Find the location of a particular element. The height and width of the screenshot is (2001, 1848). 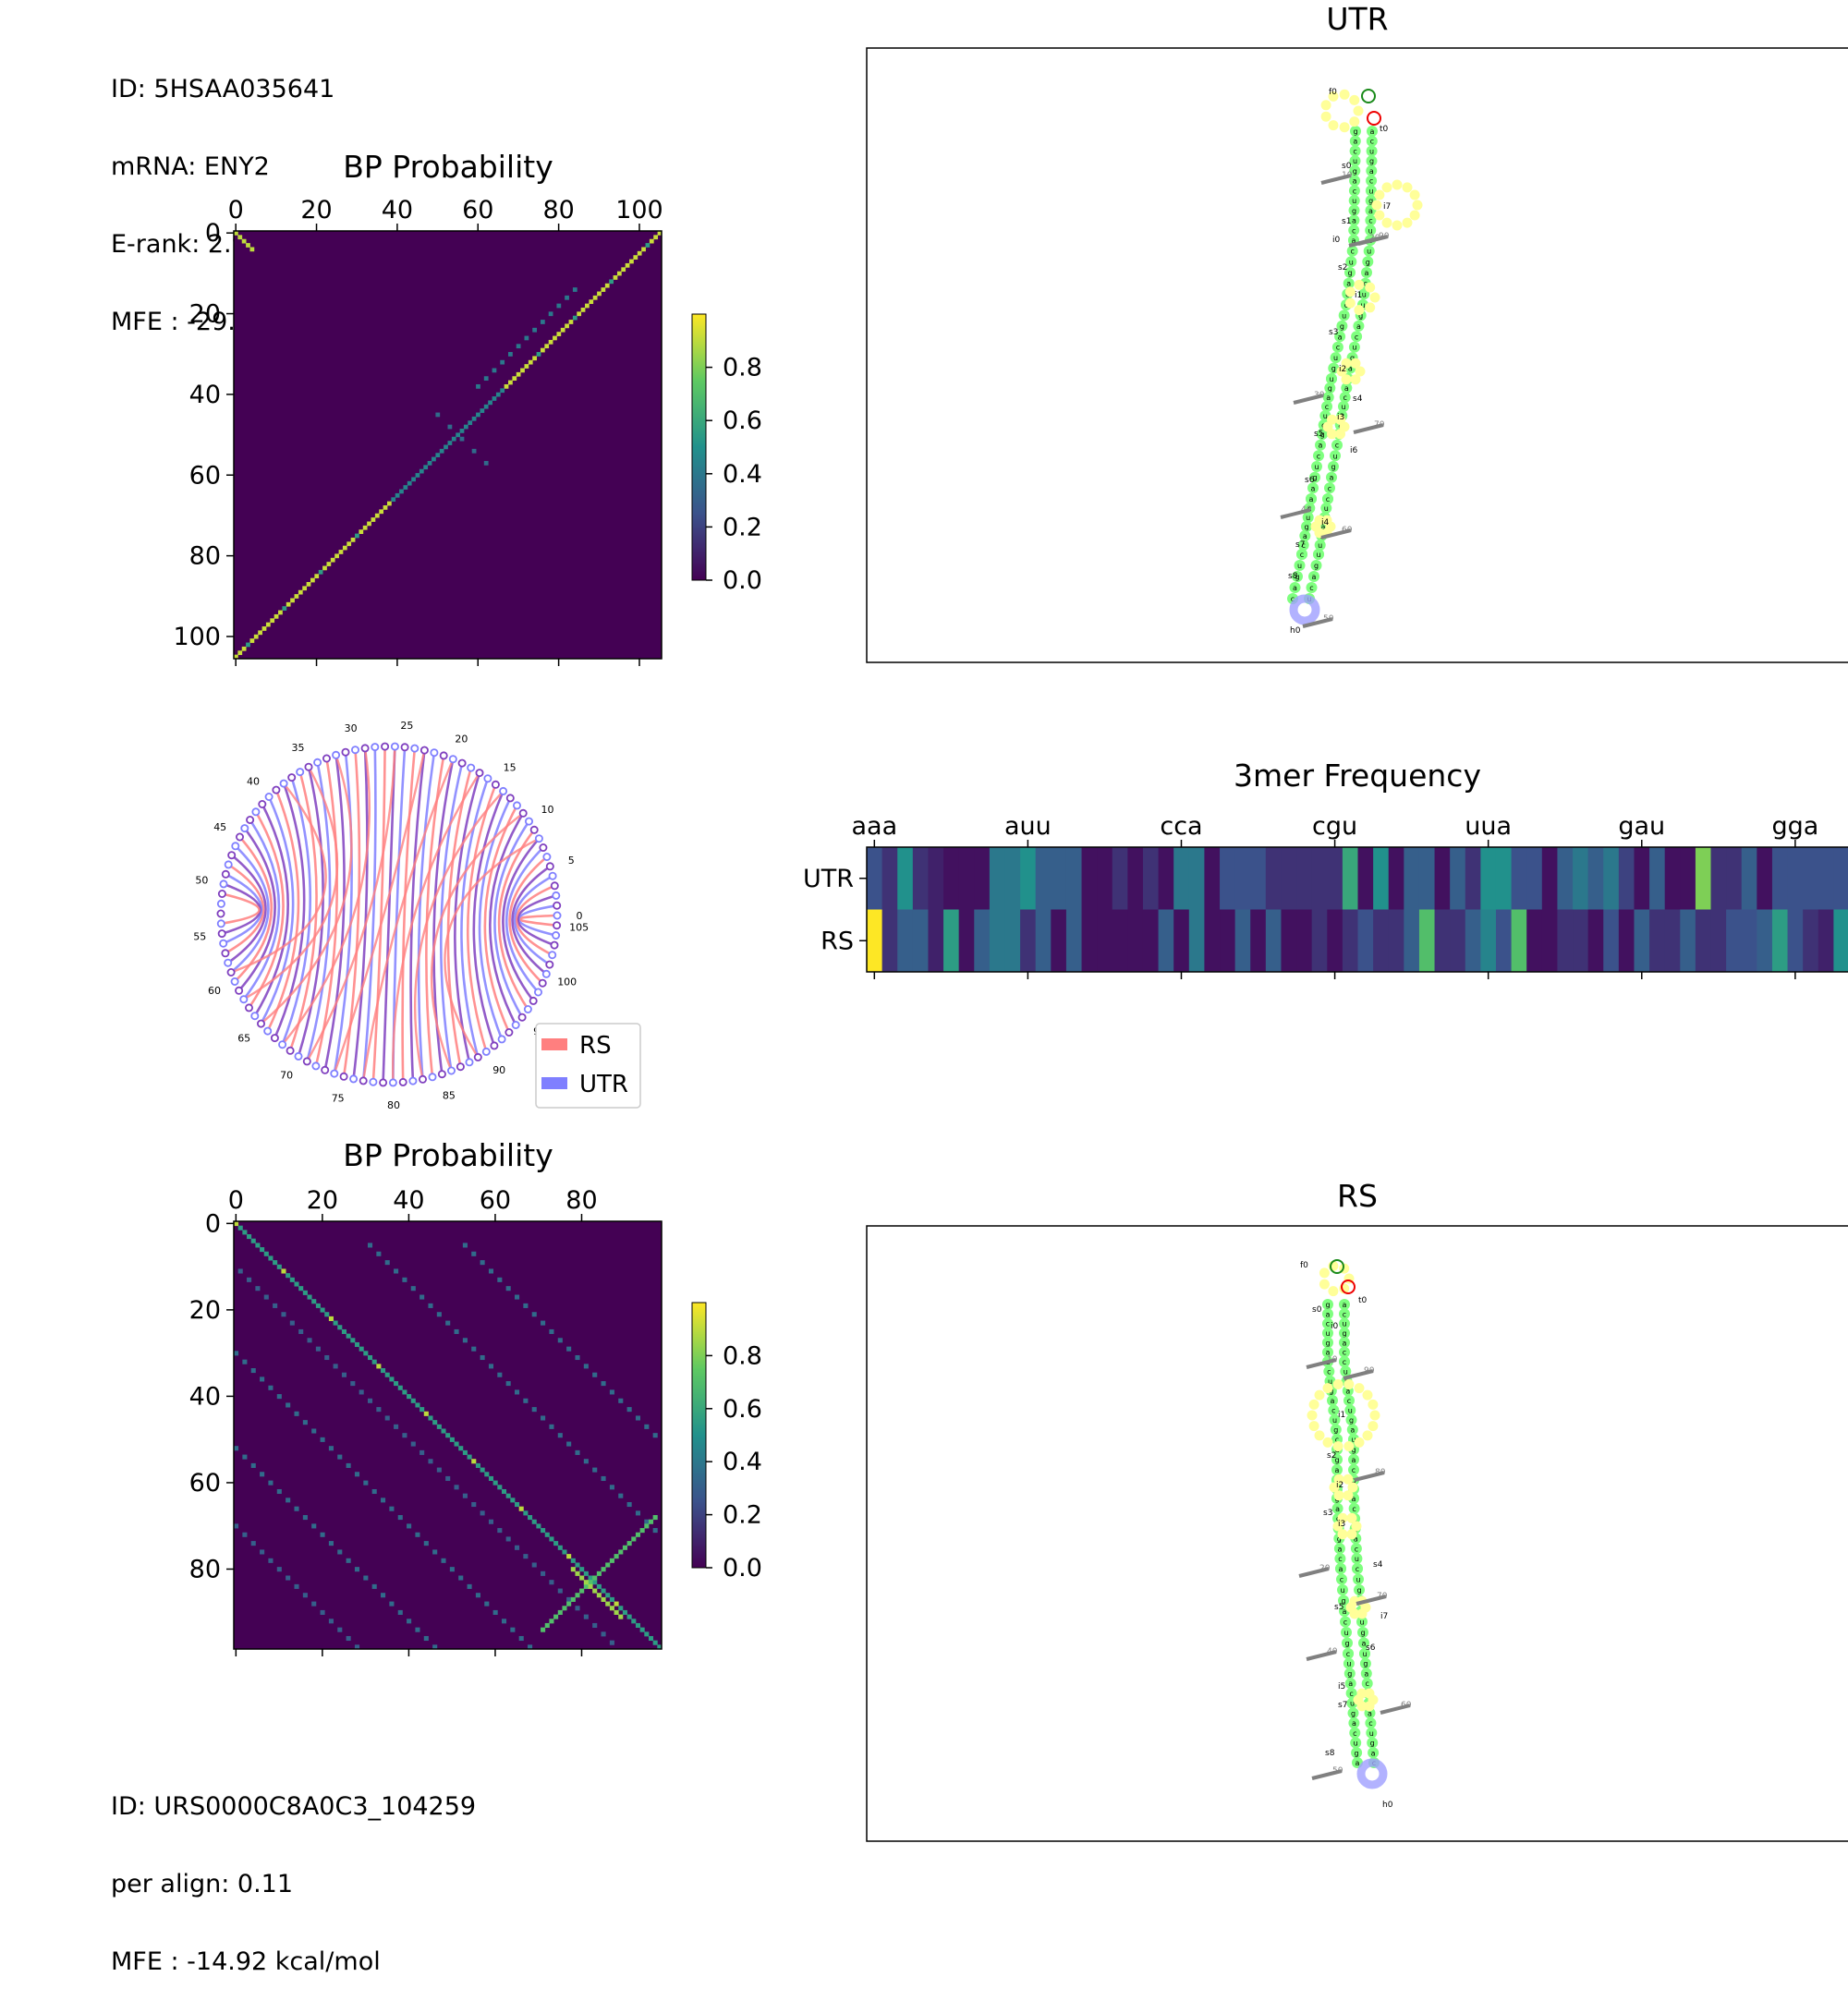

kmer-ticks: aaa auu cca cgu uua gau gga UTR RS is located at coordinates (1310, 895).